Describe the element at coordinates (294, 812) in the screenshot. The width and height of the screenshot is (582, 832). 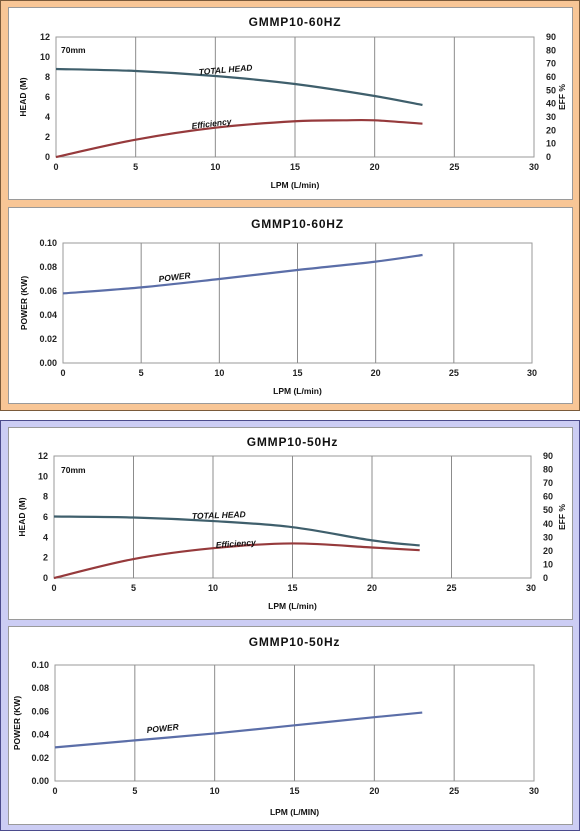
I see `x-axis-label: LPM (L/MIN)` at that location.